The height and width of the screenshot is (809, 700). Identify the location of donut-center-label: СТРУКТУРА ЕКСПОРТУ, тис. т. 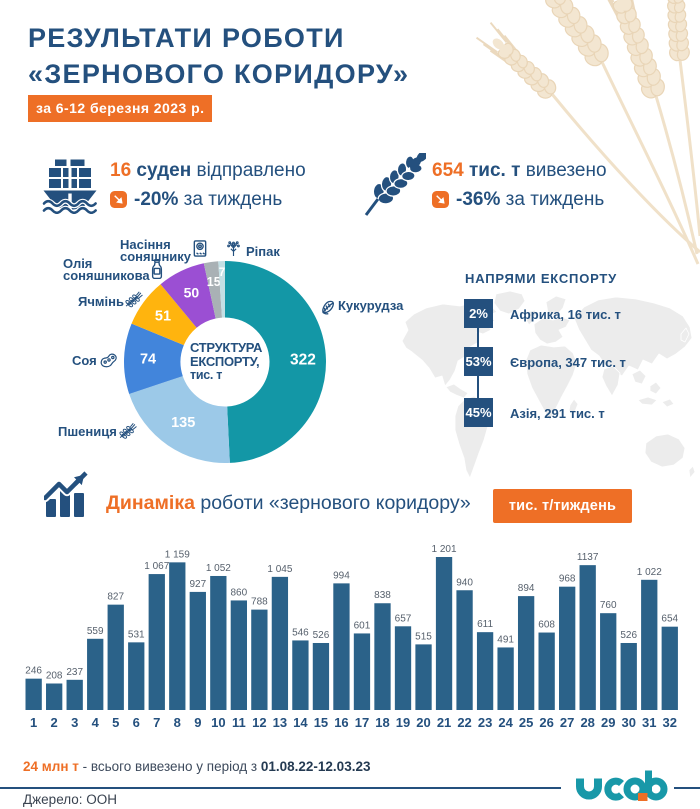
(238, 362).